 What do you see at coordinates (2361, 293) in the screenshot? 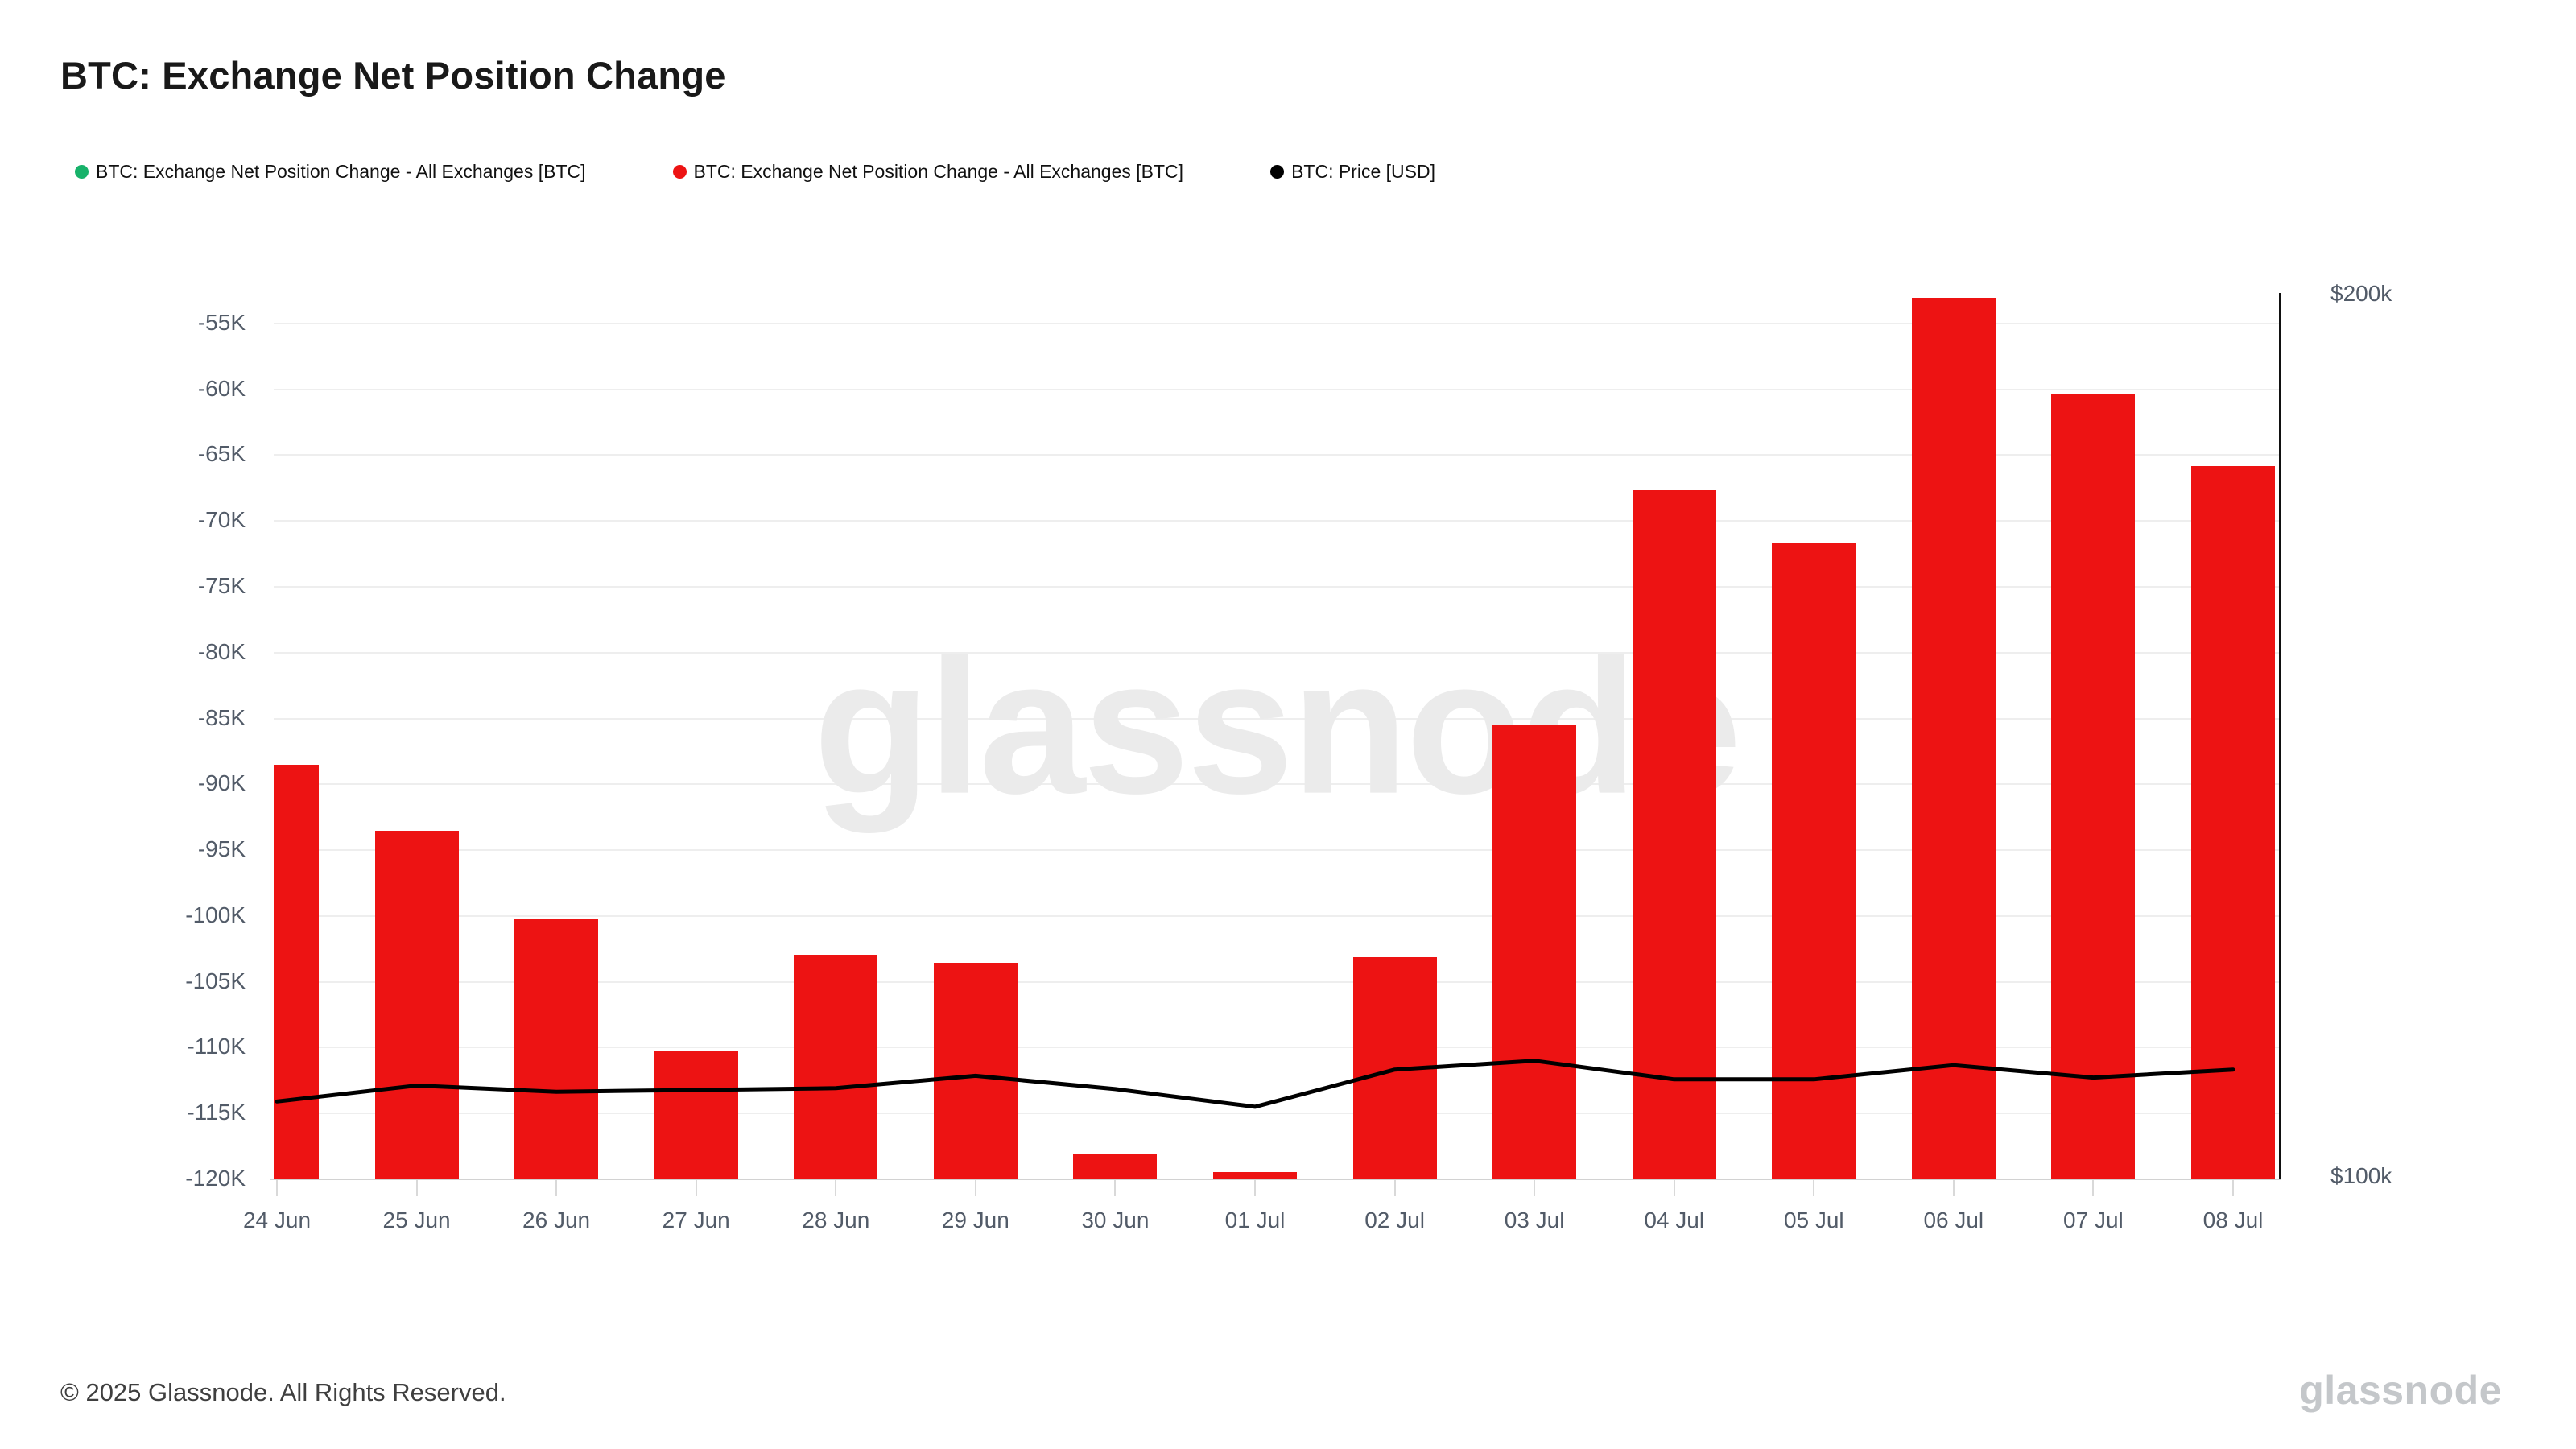
I see `right-axis-label-top: $200k` at bounding box center [2361, 293].